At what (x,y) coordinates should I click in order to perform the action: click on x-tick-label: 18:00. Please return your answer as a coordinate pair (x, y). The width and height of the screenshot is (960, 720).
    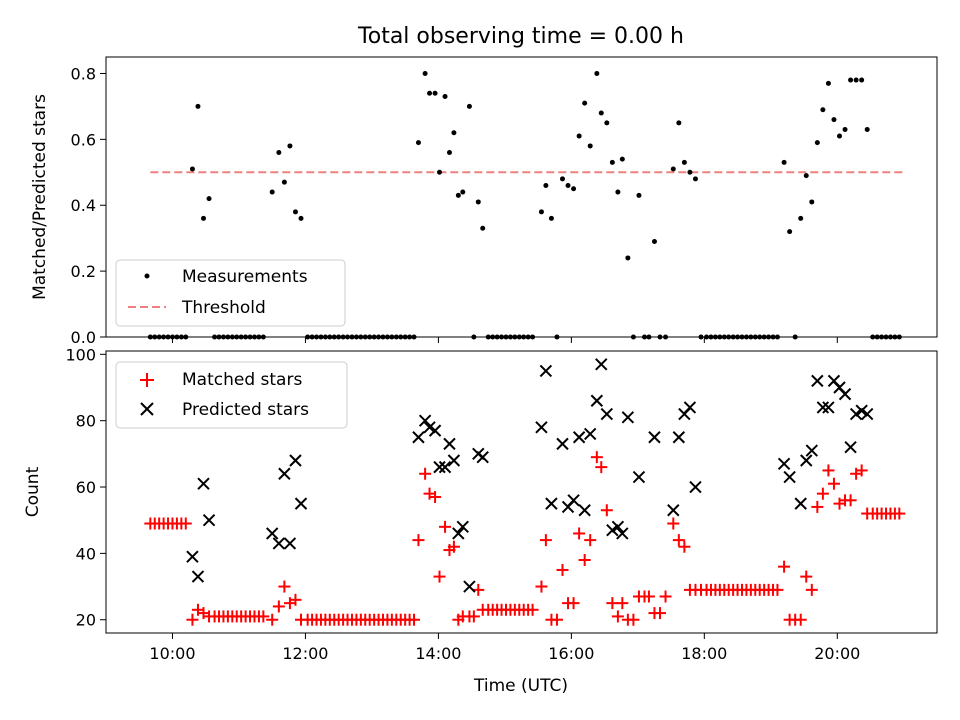
    Looking at the image, I should click on (704, 653).